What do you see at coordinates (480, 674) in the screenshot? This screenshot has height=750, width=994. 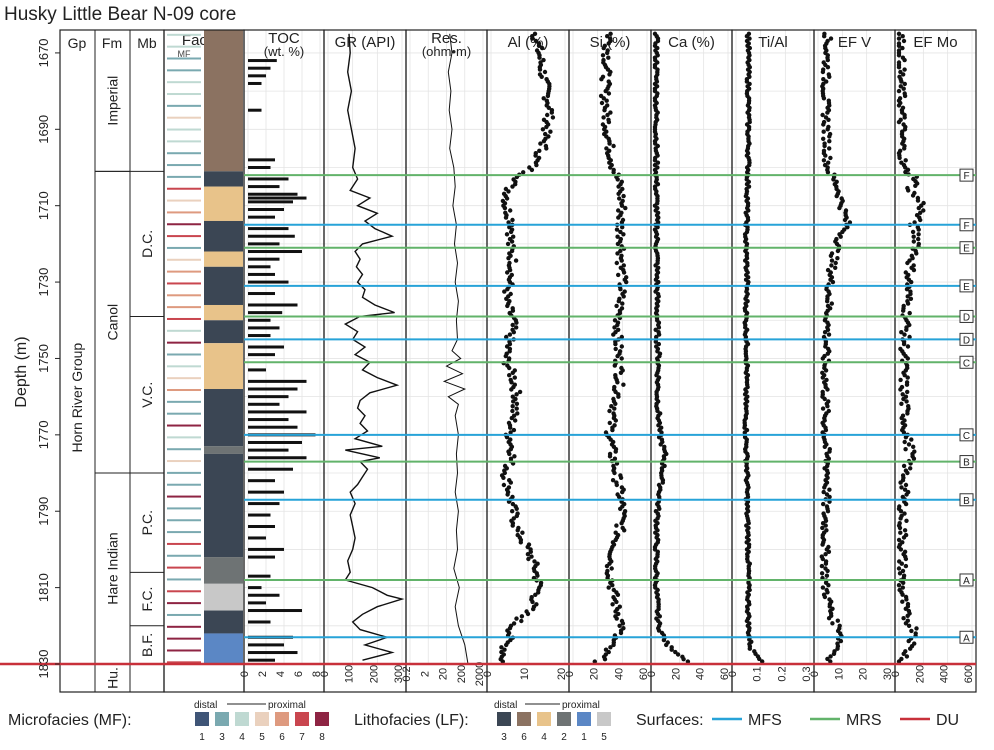 I see `res-tick-label: 2000` at bounding box center [480, 674].